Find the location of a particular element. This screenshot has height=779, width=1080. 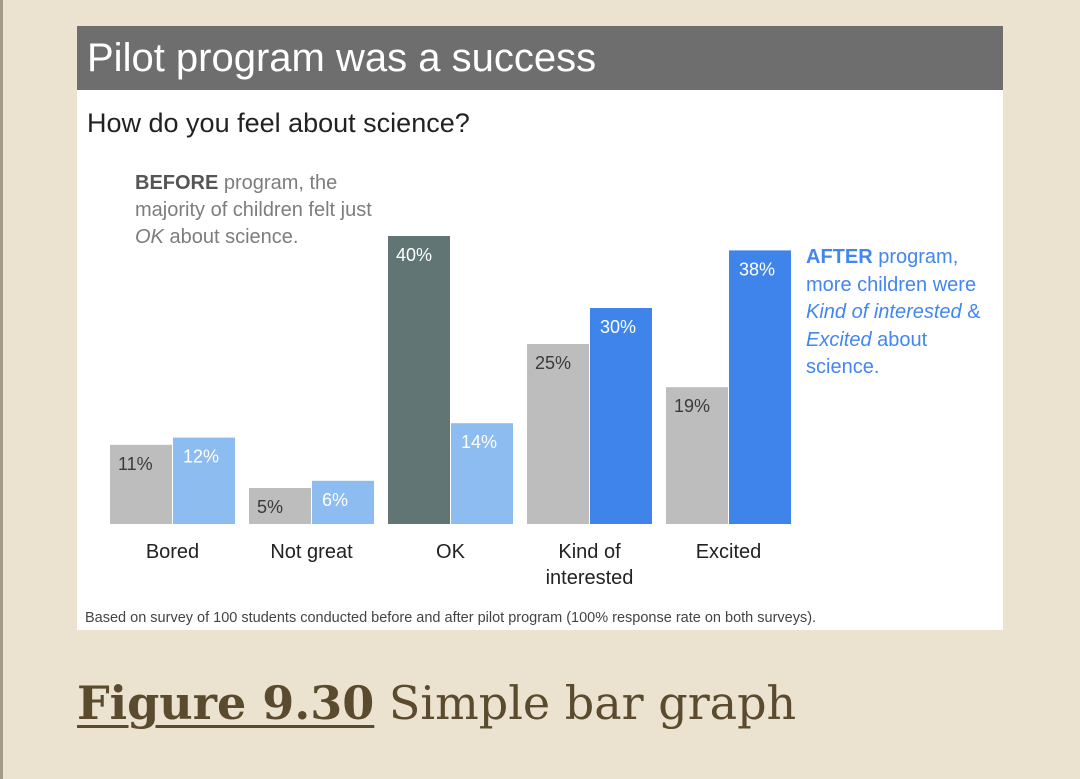

after-annotation-text3: about science. is located at coordinates (867, 353).